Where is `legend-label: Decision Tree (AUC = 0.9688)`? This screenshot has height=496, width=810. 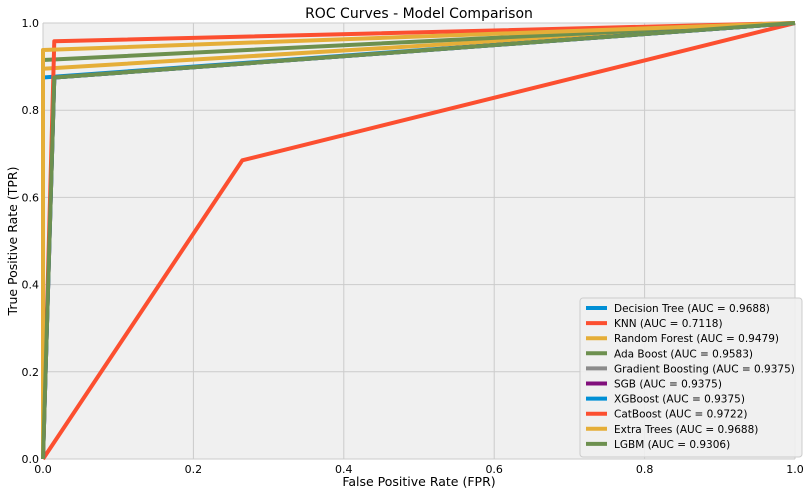
legend-label: Decision Tree (AUC = 0.9688) is located at coordinates (692, 309).